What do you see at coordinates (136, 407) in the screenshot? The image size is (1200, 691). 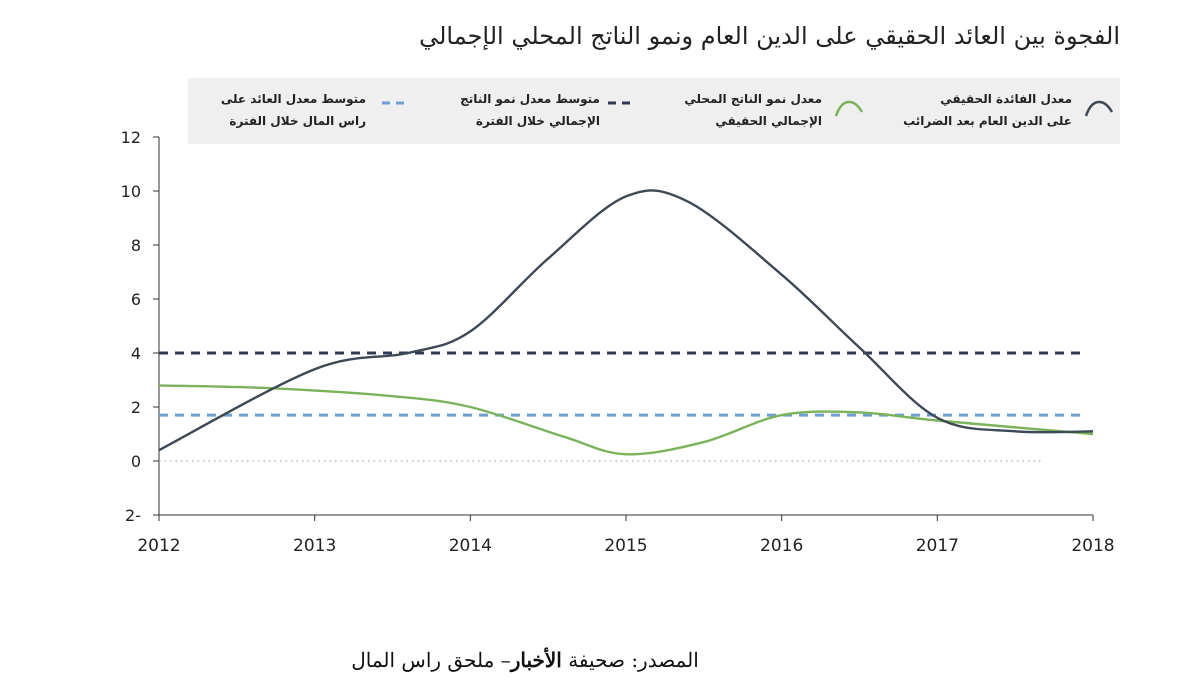 I see `y-tick-label: 2` at bounding box center [136, 407].